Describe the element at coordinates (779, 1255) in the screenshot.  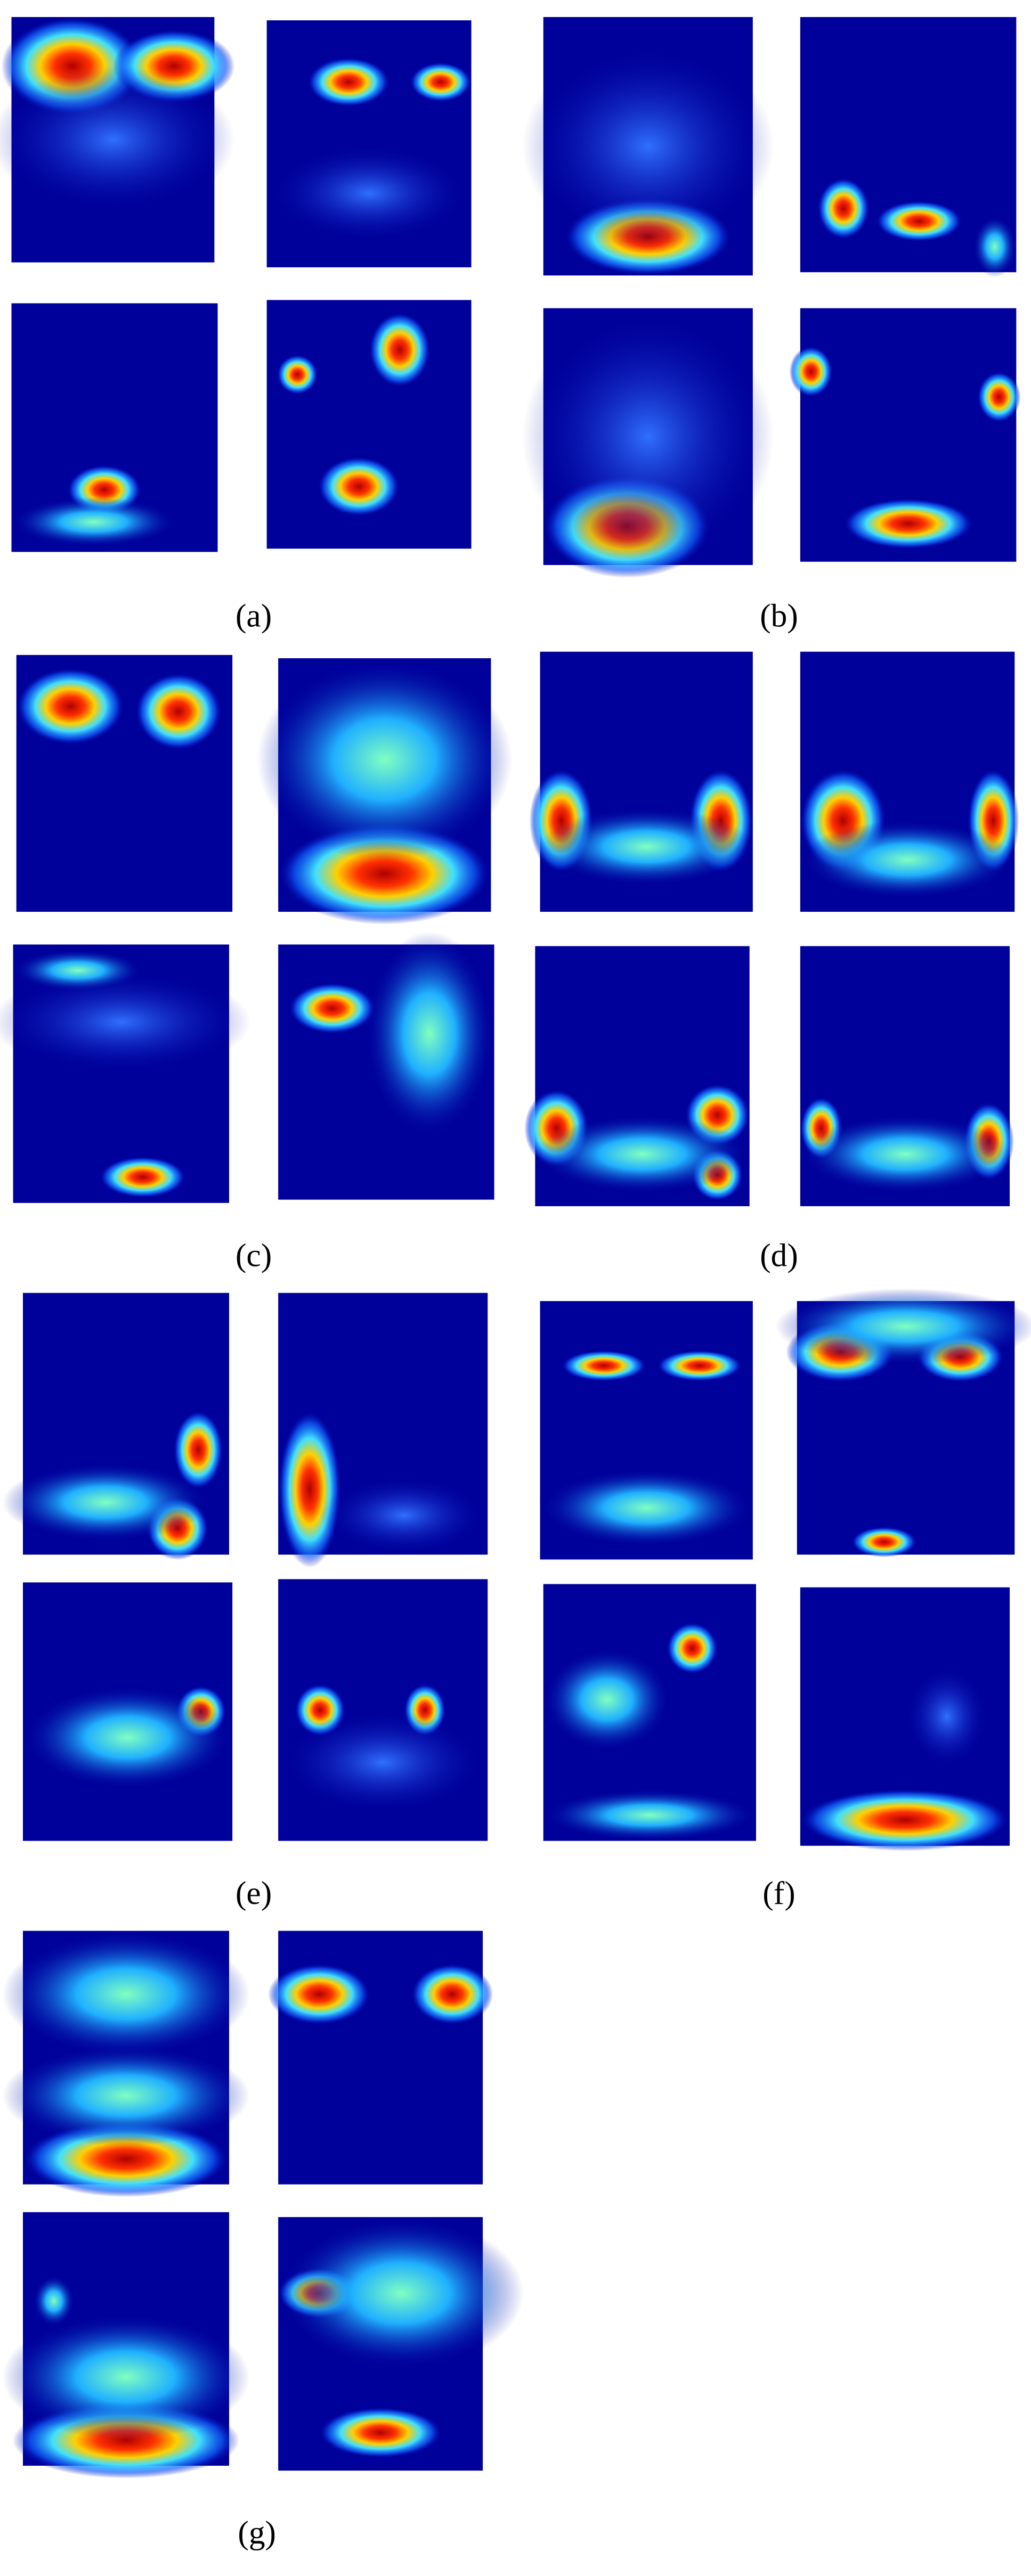
I see `panel-caption: (d)` at that location.